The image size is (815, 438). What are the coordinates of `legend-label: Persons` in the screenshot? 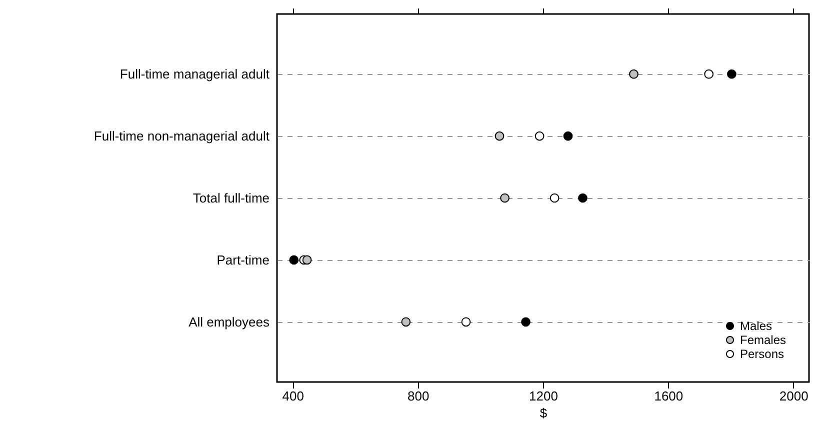 It's located at (762, 354).